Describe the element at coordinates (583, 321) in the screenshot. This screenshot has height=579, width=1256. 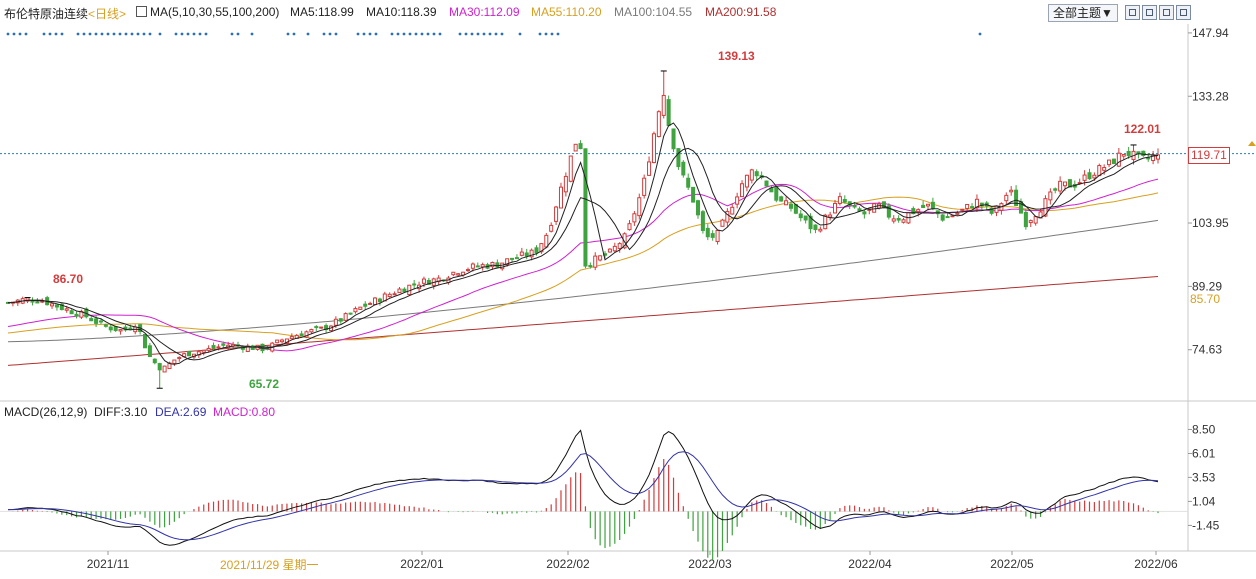
I see `ma200-line` at that location.